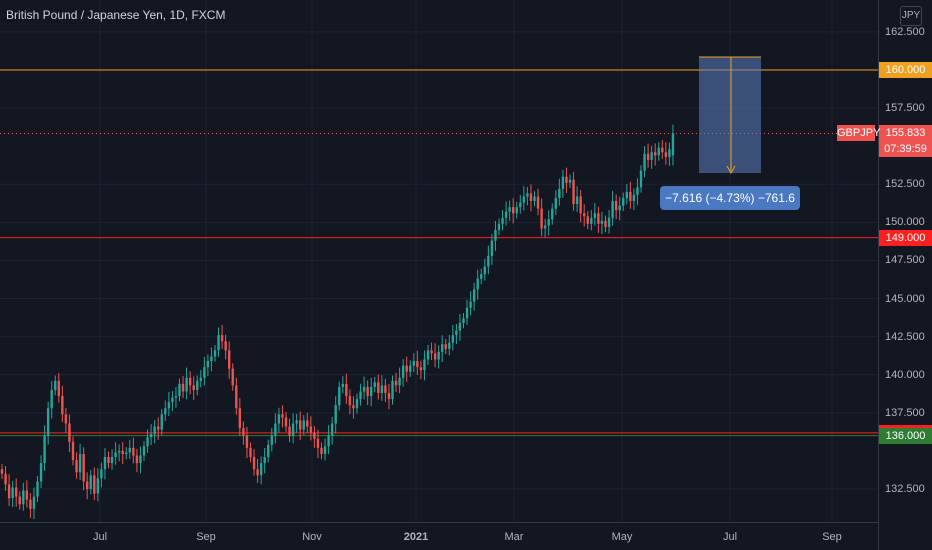 Image resolution: width=932 pixels, height=550 pixels. Describe the element at coordinates (905, 374) in the screenshot. I see `price-tick-label: 140.000` at that location.